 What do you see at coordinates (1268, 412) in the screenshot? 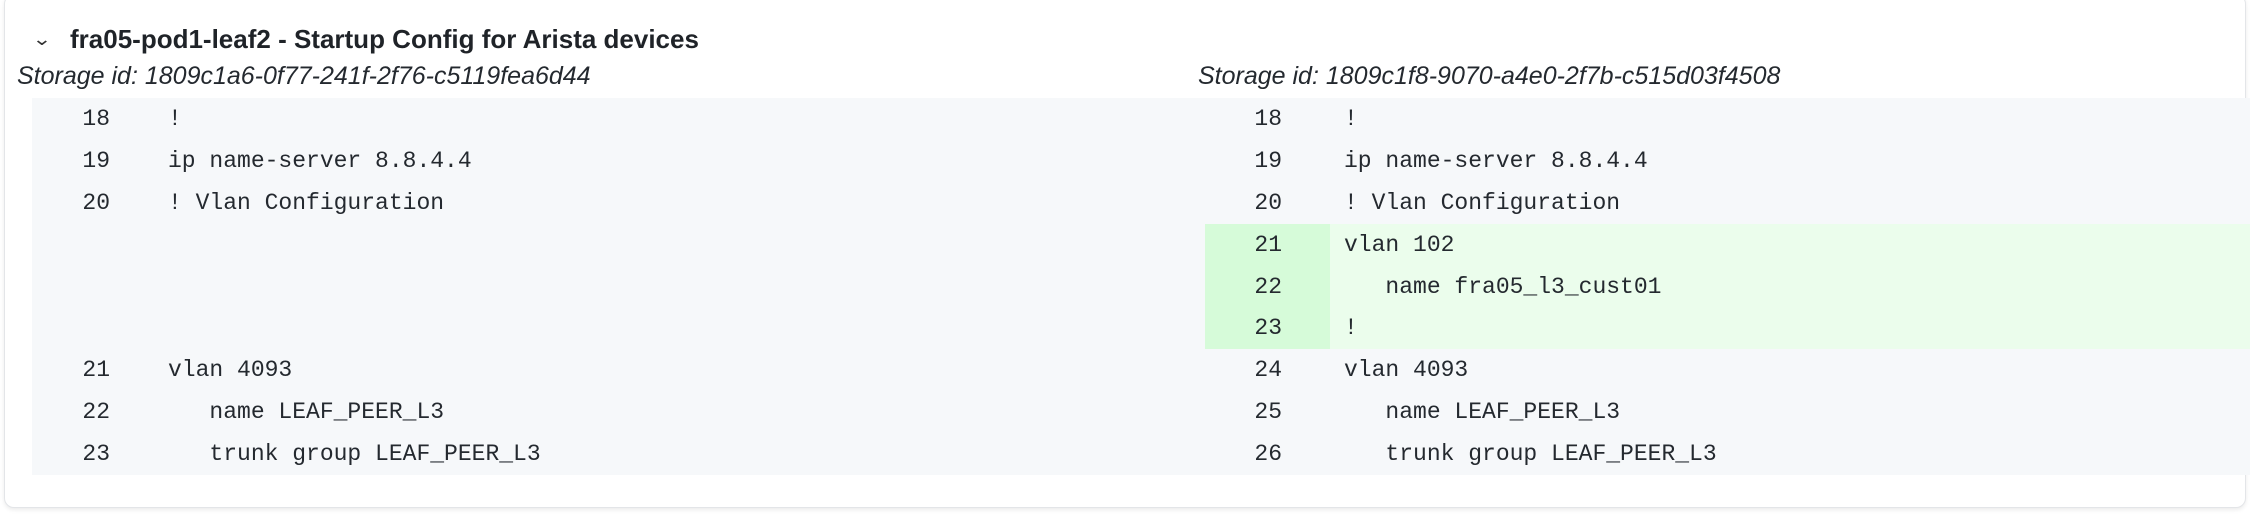
I see `line-number: 25` at bounding box center [1268, 412].